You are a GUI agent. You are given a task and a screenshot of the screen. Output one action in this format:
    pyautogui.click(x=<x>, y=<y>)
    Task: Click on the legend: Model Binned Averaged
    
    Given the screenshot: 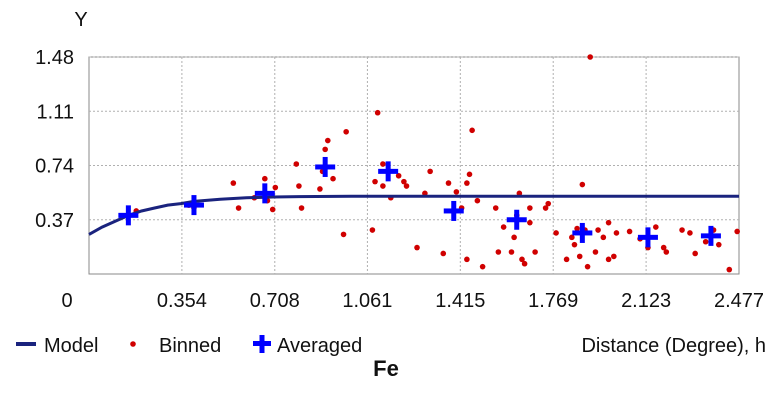 What is the action you would take?
    pyautogui.click(x=189, y=346)
    